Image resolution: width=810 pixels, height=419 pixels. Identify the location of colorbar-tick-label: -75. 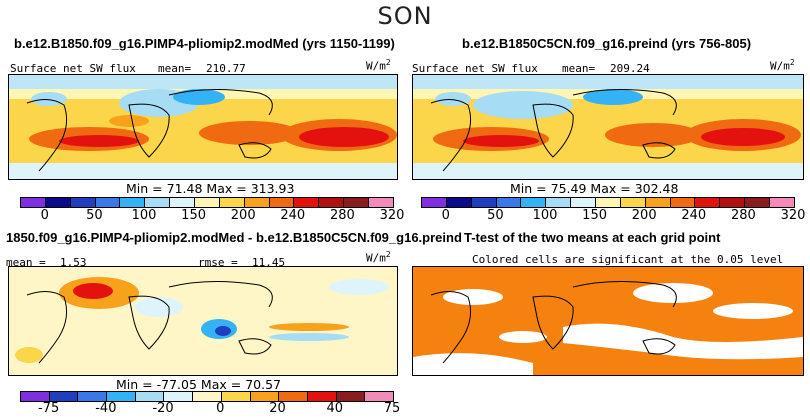
(48, 408).